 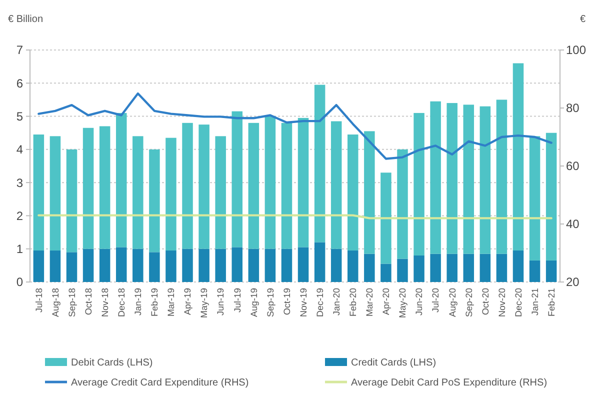 What do you see at coordinates (155, 302) in the screenshot?
I see `x-tick-label: Feb-19` at bounding box center [155, 302].